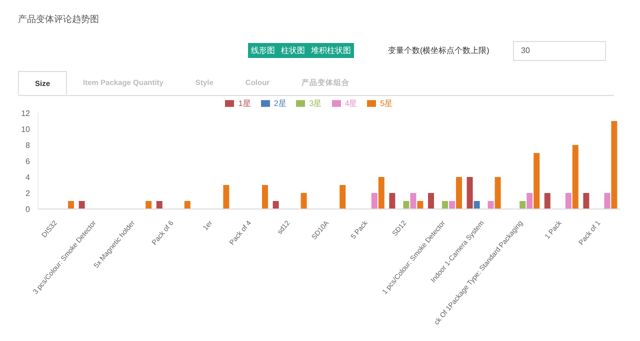 This screenshot has height=341, width=640. I want to click on number-input: 30, so click(559, 51).